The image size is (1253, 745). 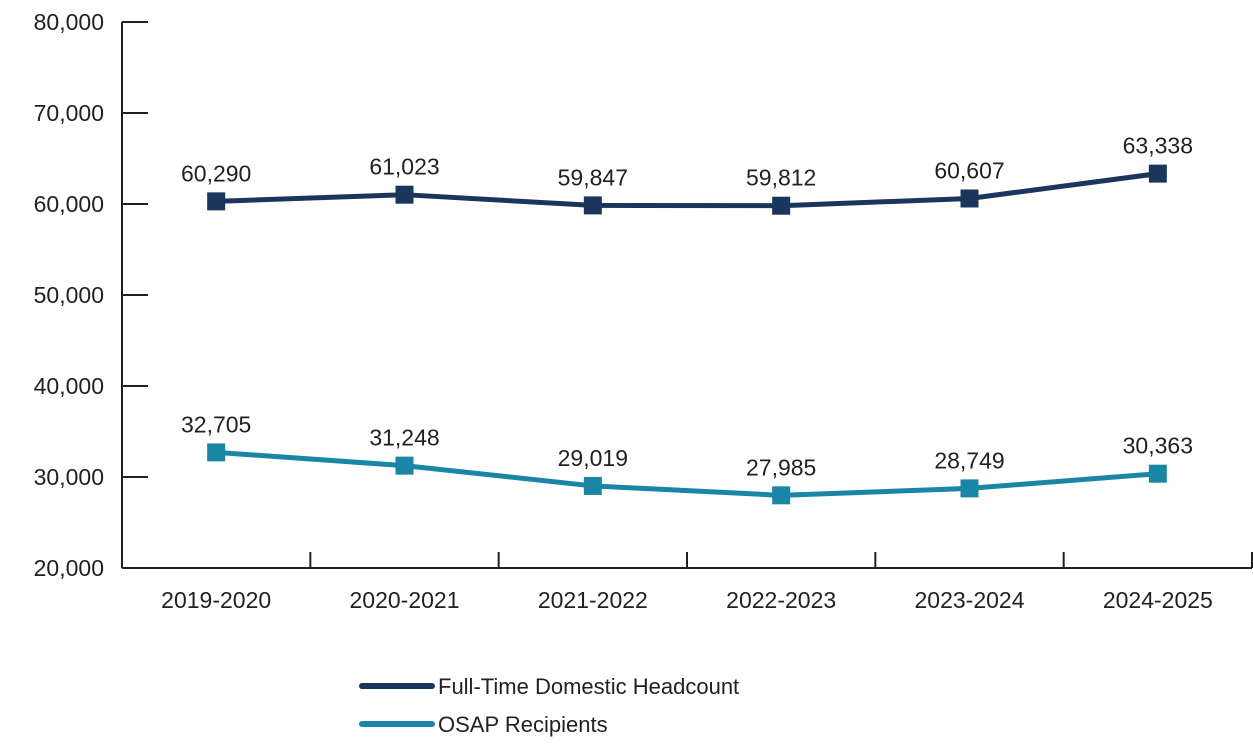 I want to click on legend-item: Full-Time Domestic Headcount, so click(x=549, y=686).